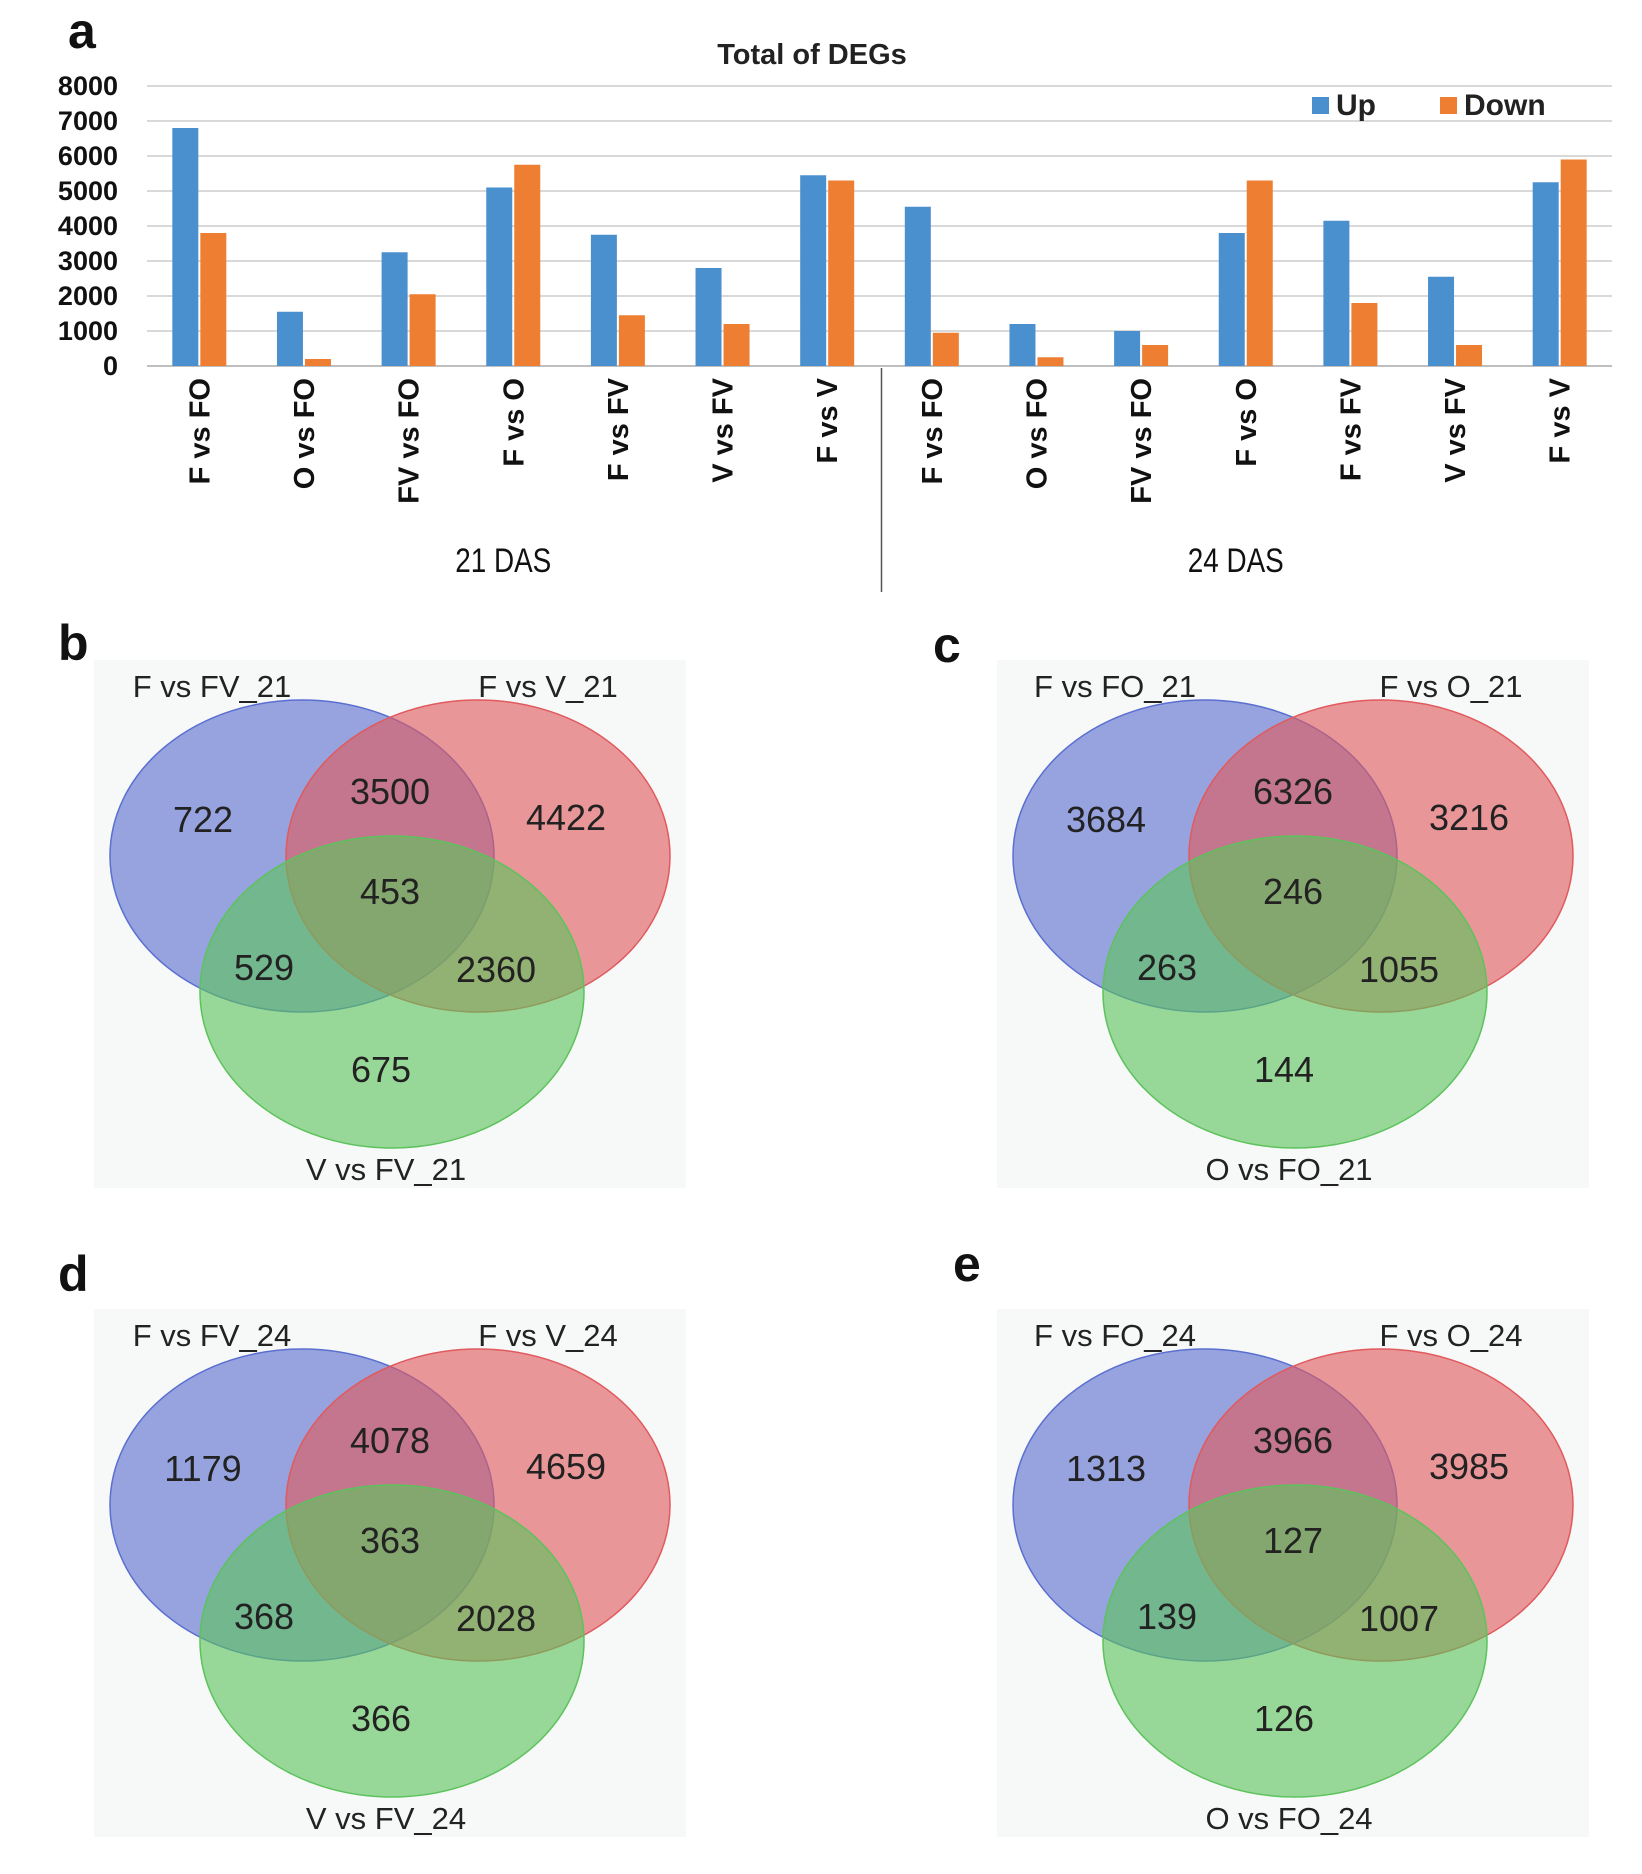 The height and width of the screenshot is (1874, 1642). I want to click on group-label: 24 DAS, so click(1236, 560).